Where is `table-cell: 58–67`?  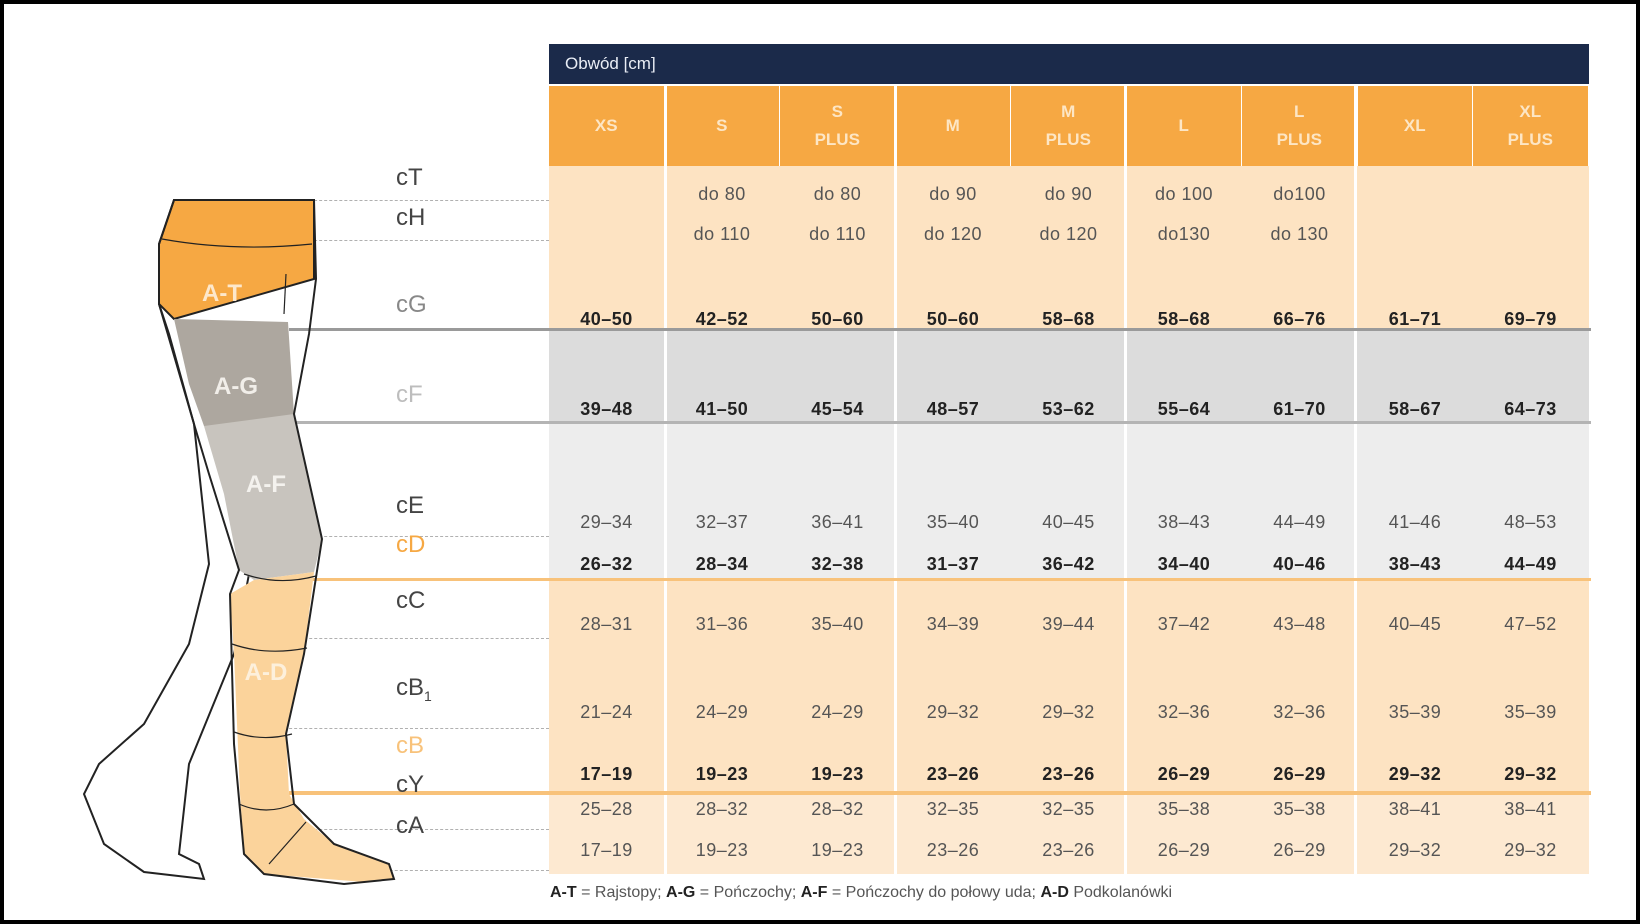
table-cell: 58–67 is located at coordinates (1415, 409).